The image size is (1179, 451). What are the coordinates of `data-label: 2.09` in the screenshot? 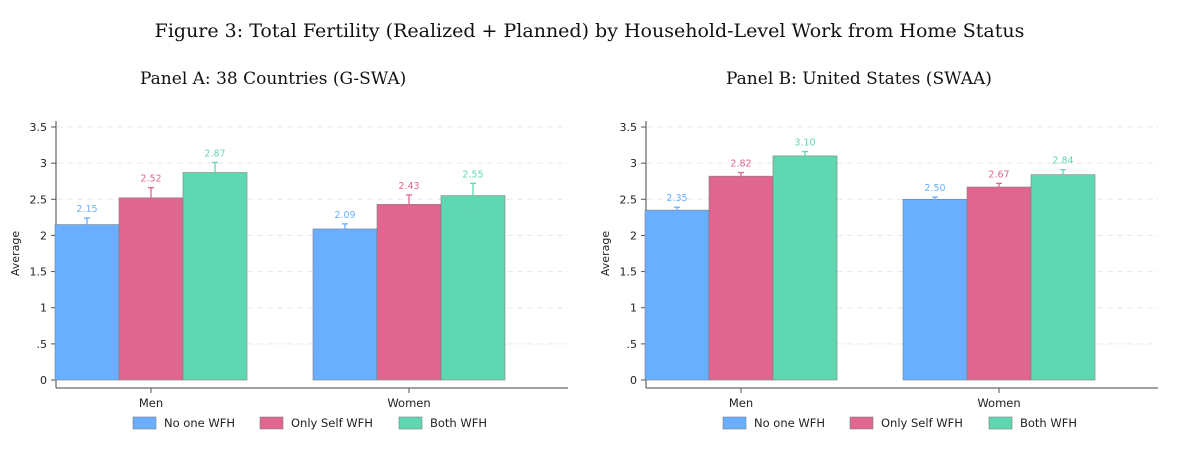 It's located at (344, 215).